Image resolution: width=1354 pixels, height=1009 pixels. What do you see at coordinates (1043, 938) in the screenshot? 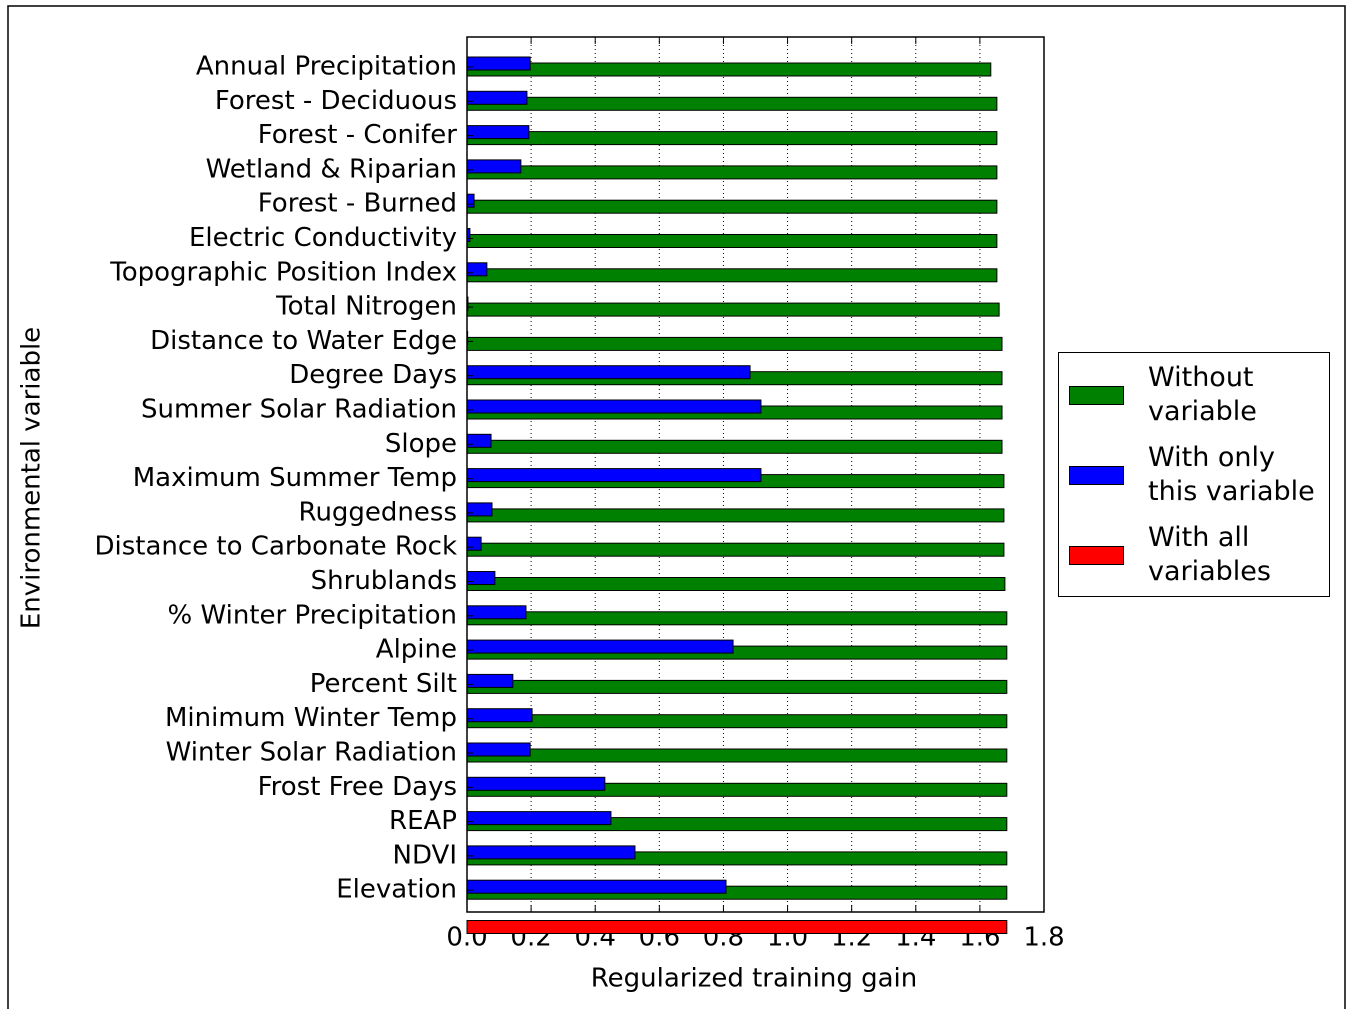
I see `x-tick-label: 1.8` at bounding box center [1043, 938].